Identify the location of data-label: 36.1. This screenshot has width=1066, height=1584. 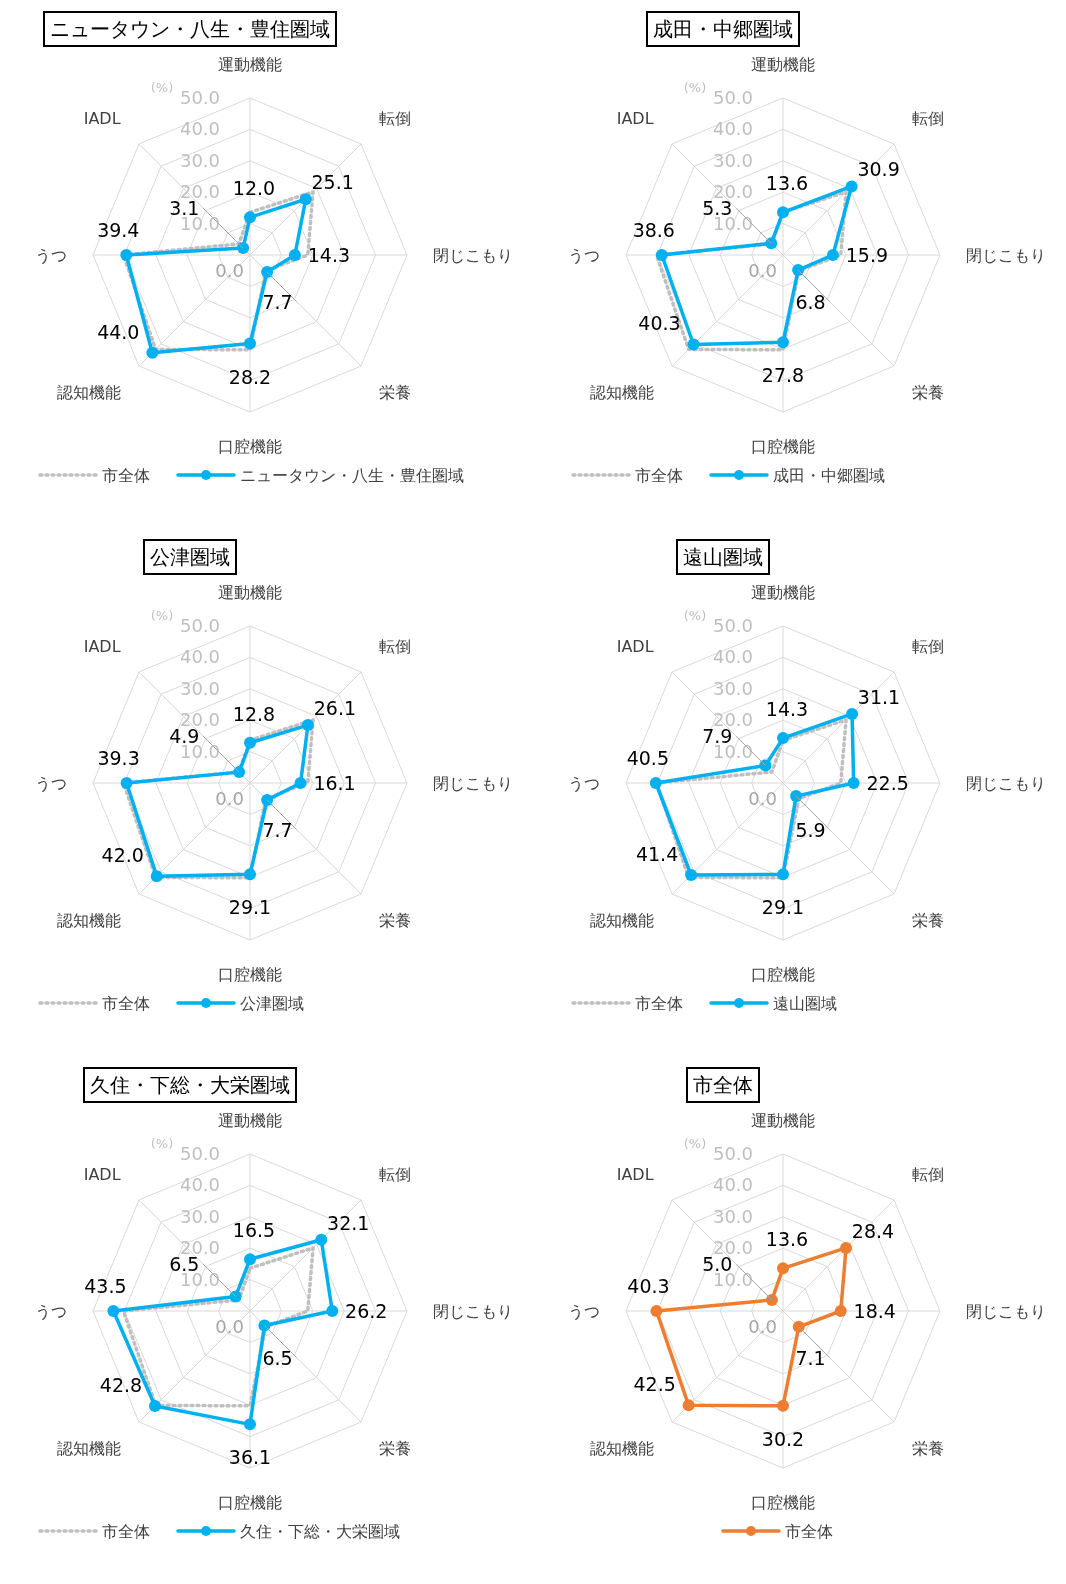
(250, 1457).